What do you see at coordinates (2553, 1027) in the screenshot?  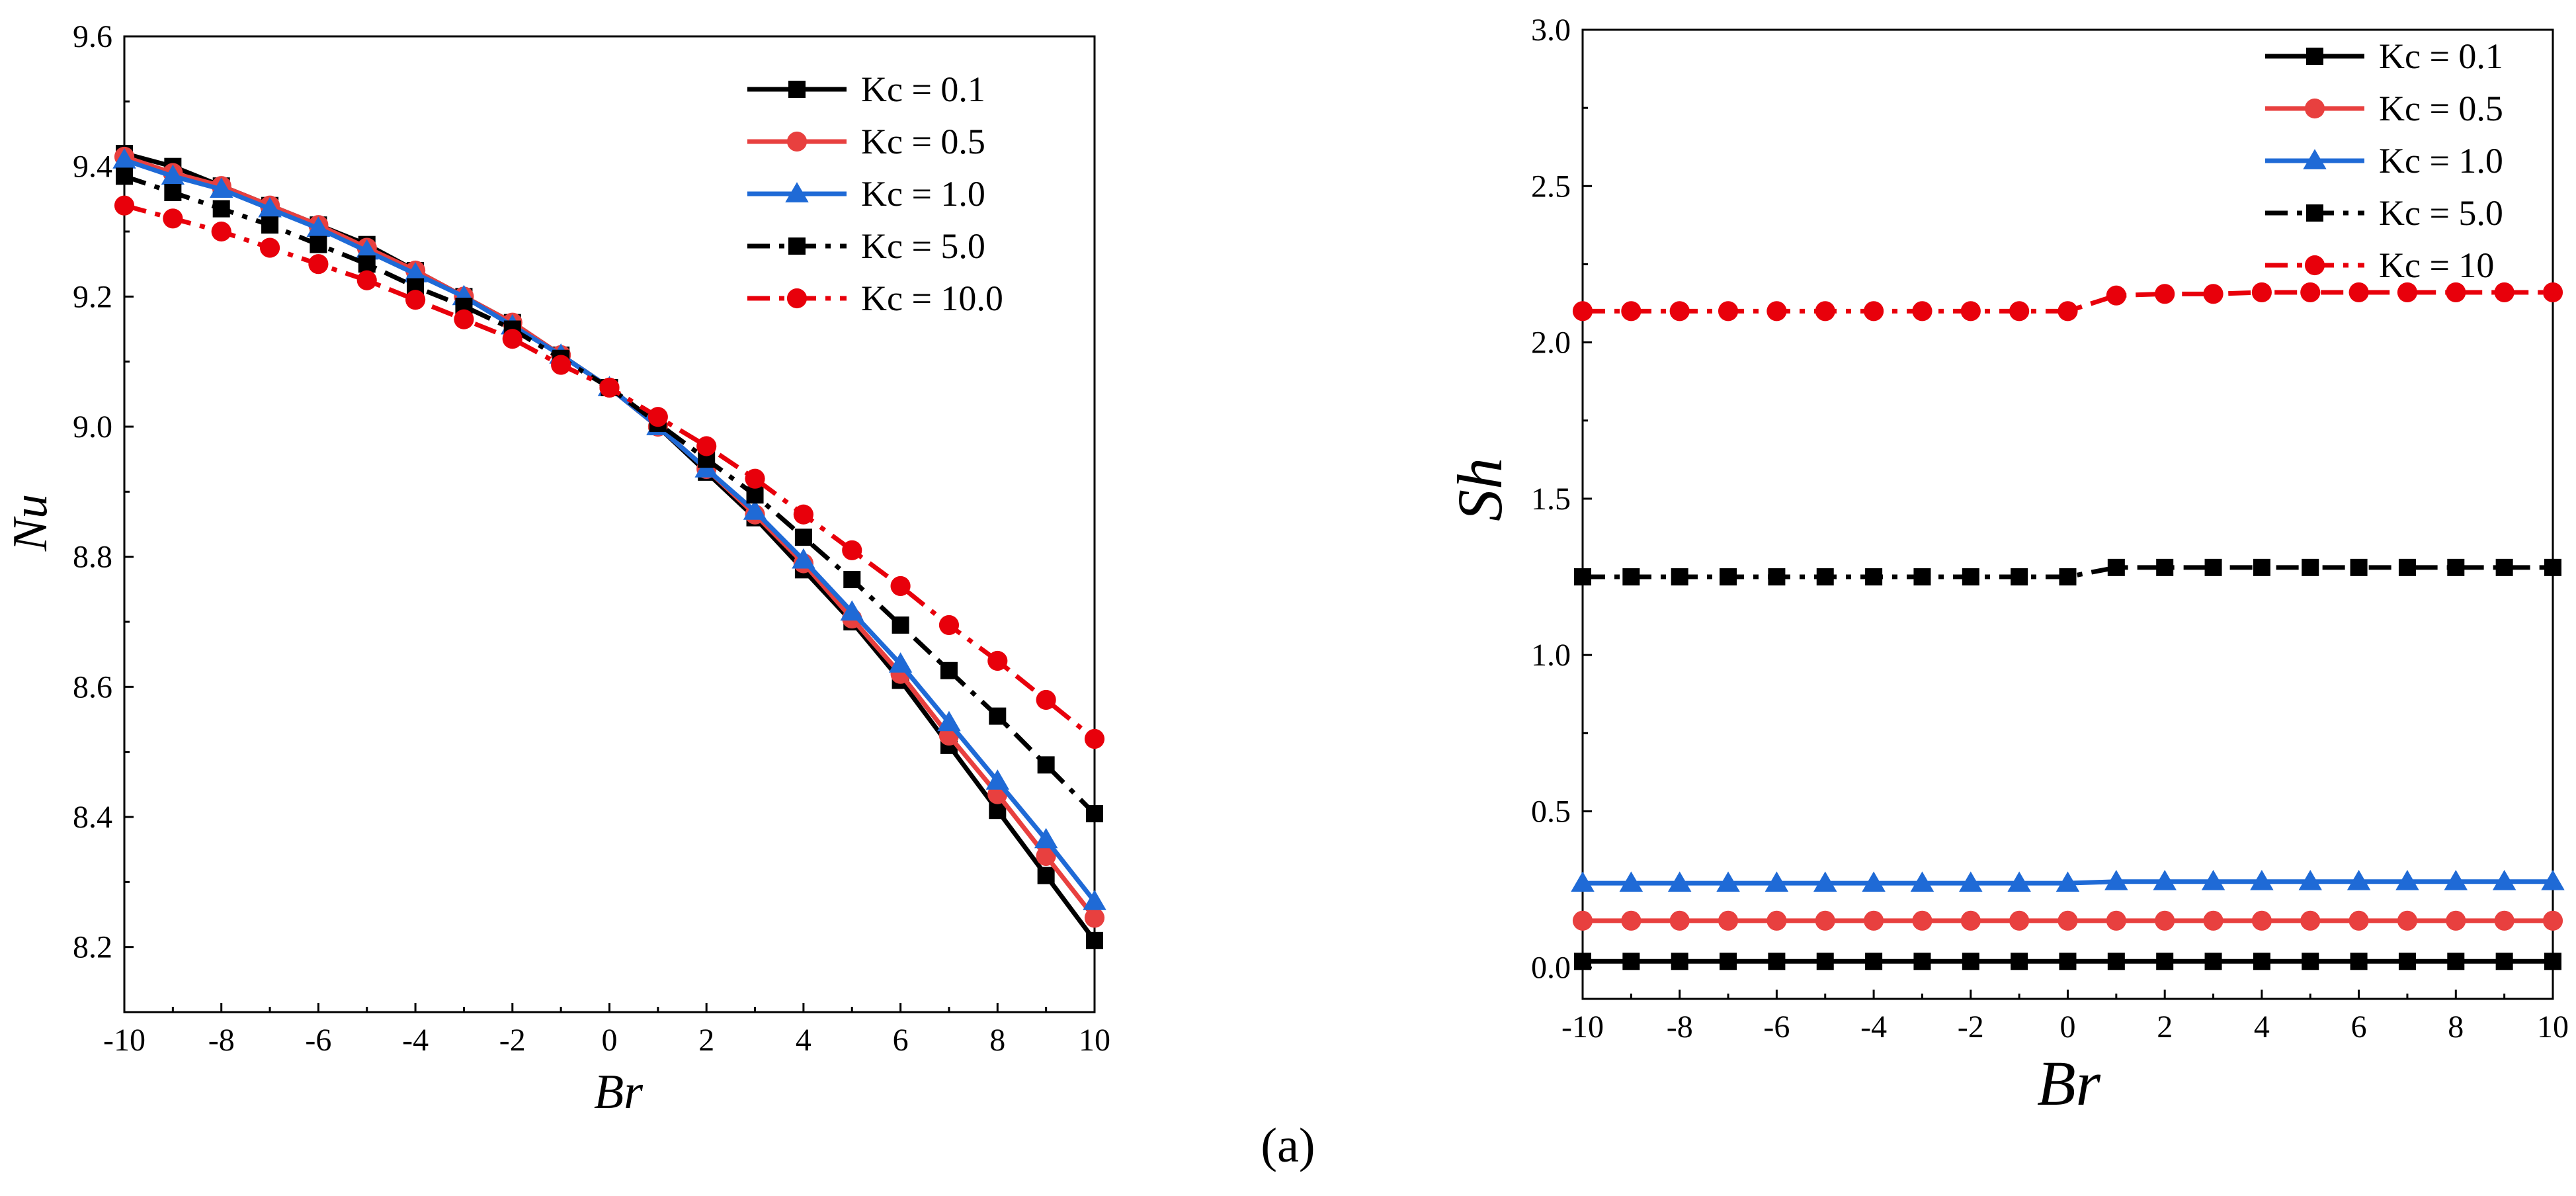 I see `sh-x-tick-label: 10` at bounding box center [2553, 1027].